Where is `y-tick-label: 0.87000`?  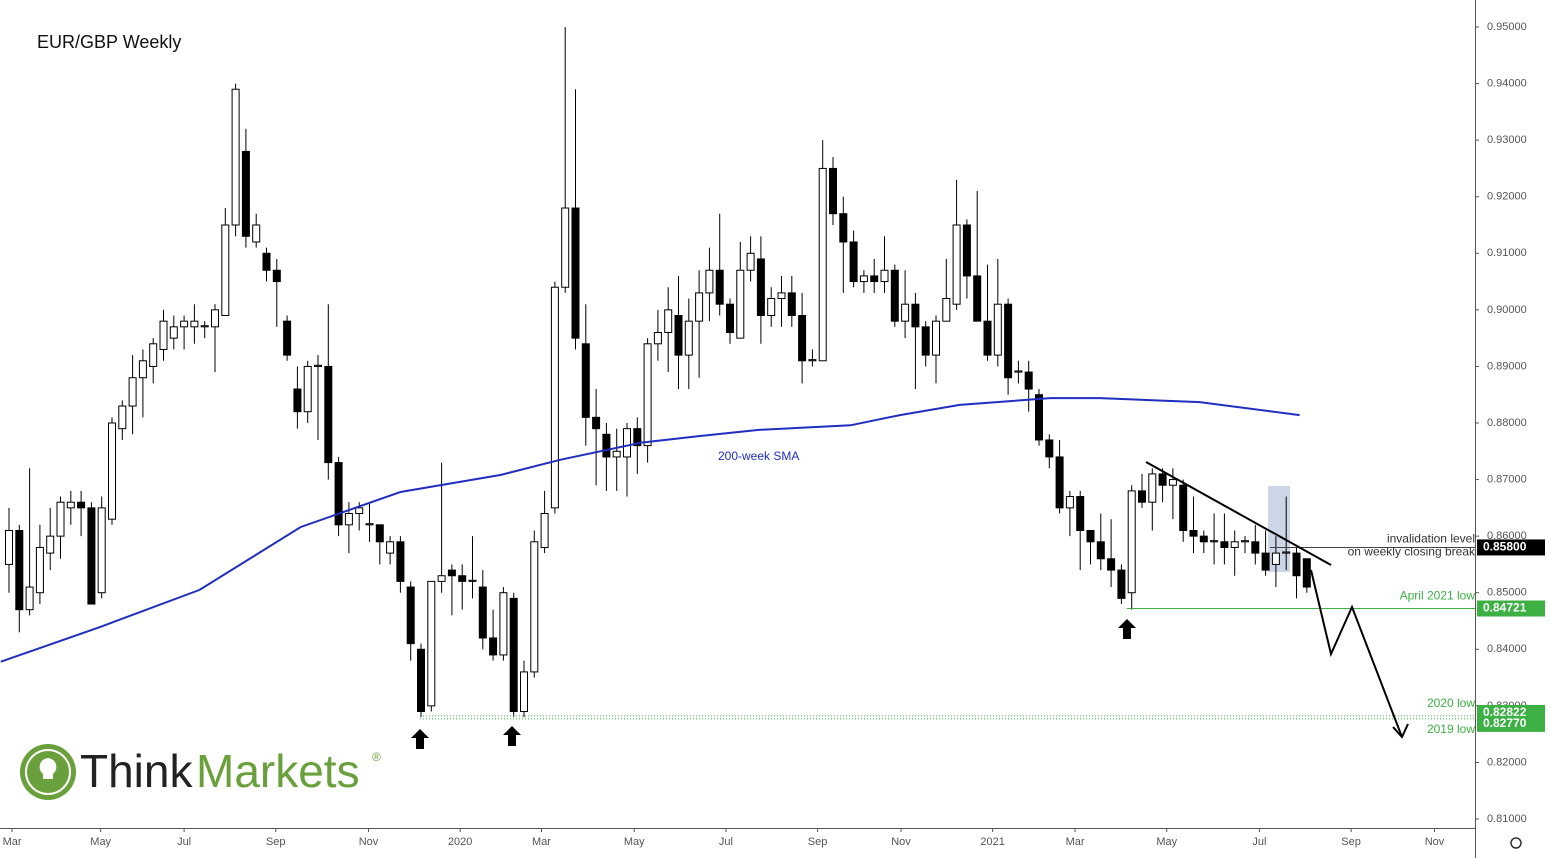 y-tick-label: 0.87000 is located at coordinates (1507, 479).